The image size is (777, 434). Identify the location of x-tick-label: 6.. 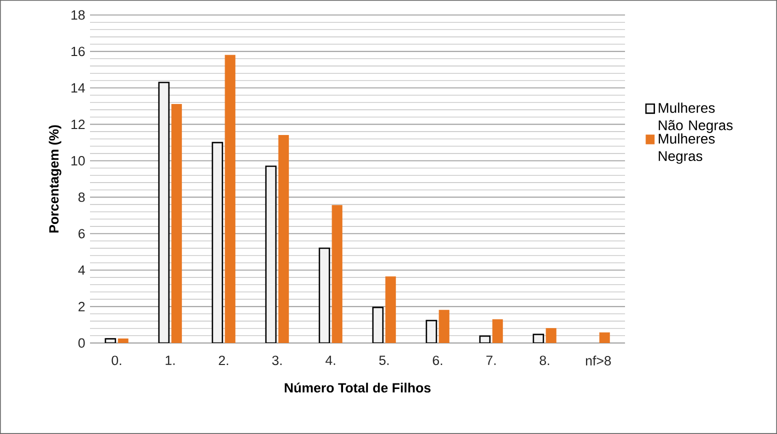
(437, 361).